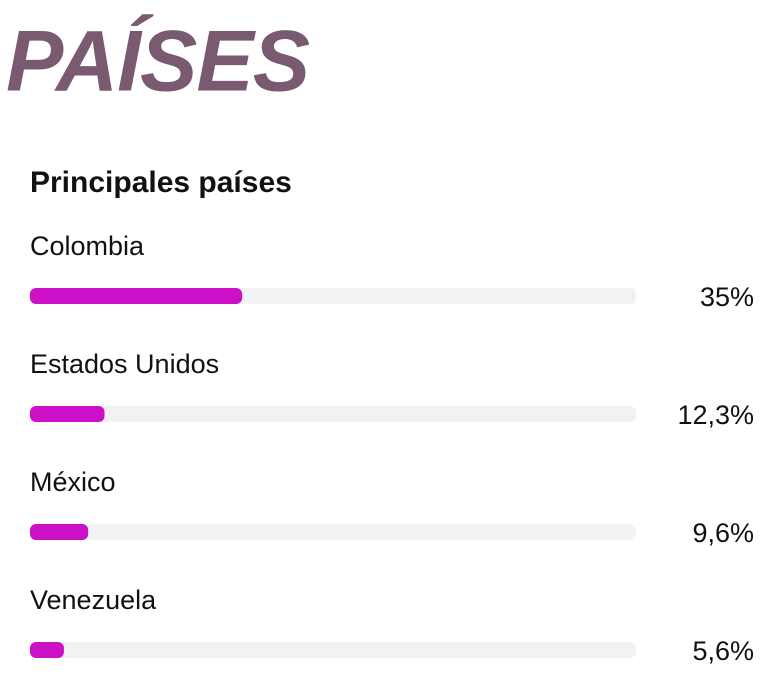  I want to click on category-label: Colombia, so click(87, 246).